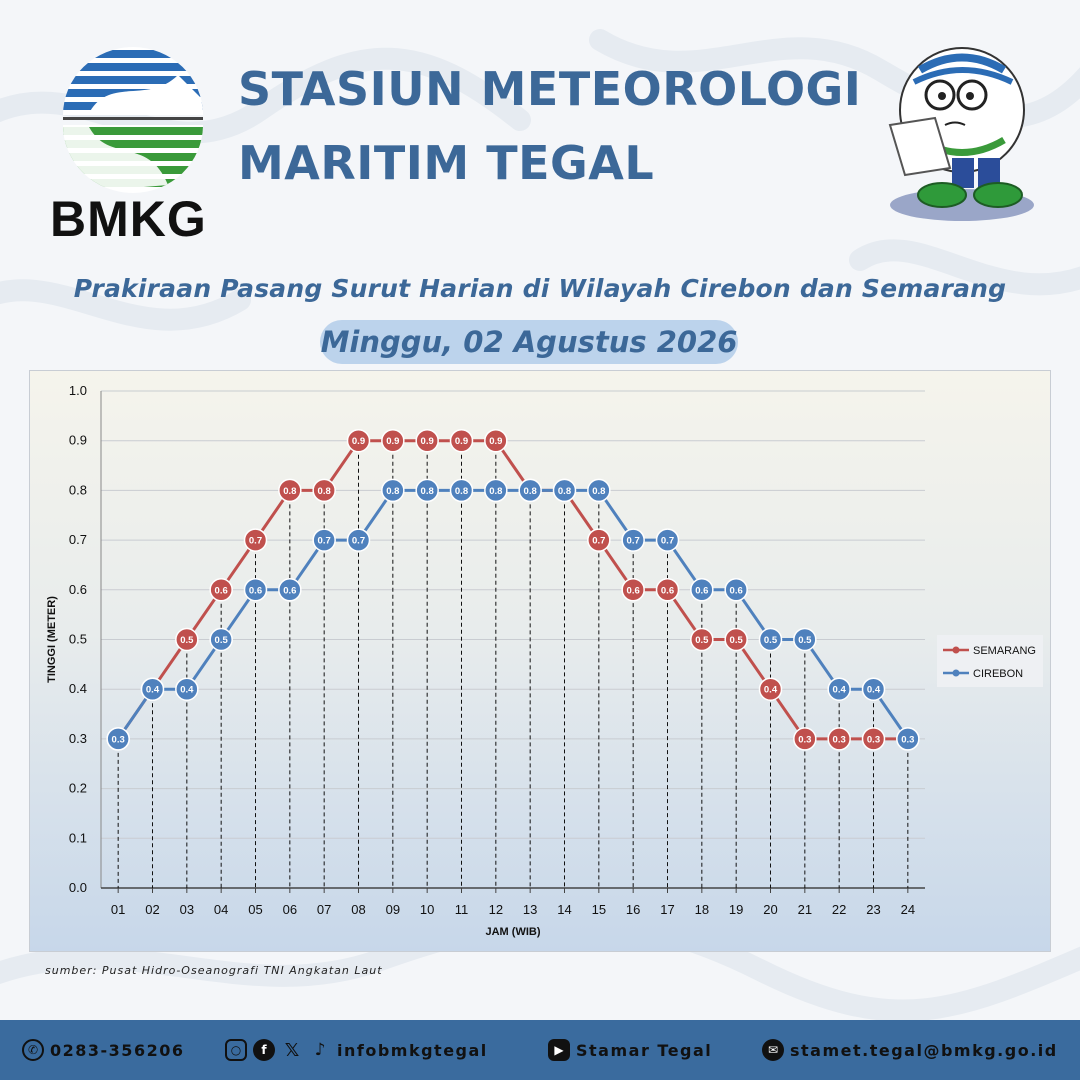 This screenshot has width=1080, height=1080. I want to click on x-tick-label: 22, so click(839, 909).